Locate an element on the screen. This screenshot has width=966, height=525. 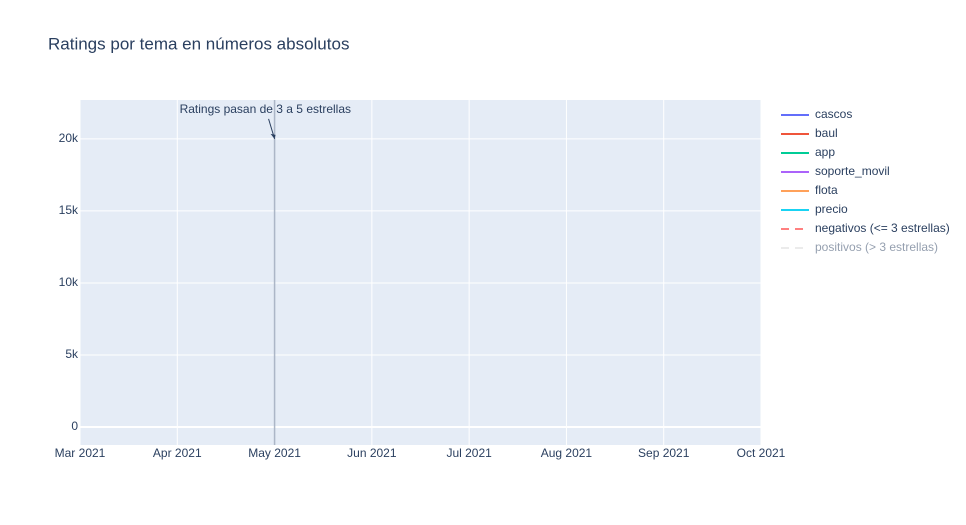
x-tick-label: Oct 2021 is located at coordinates (761, 453).